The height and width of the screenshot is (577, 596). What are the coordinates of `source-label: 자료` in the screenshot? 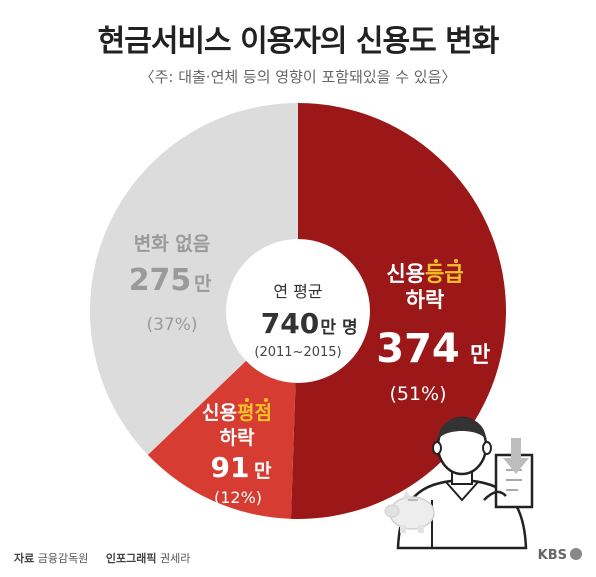 It's located at (24, 558).